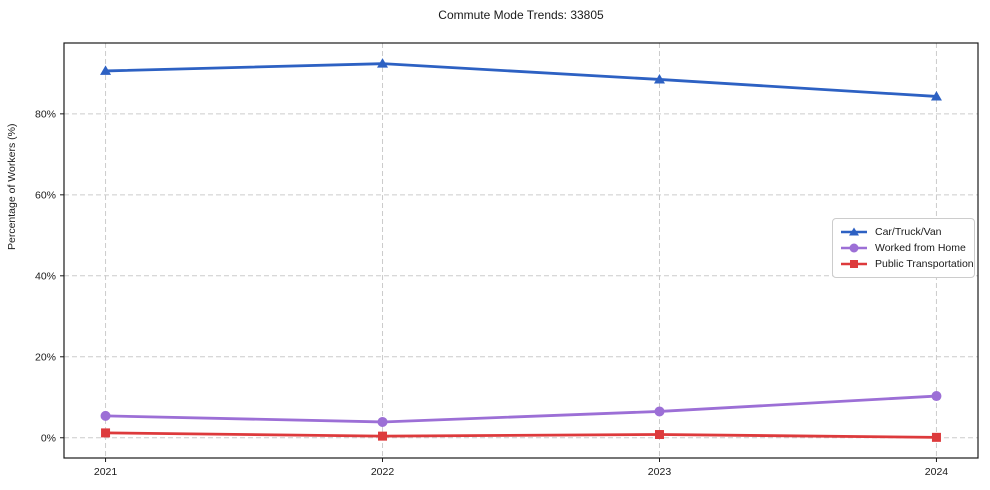  I want to click on legend-label: Car/Truck/Van, so click(908, 232).